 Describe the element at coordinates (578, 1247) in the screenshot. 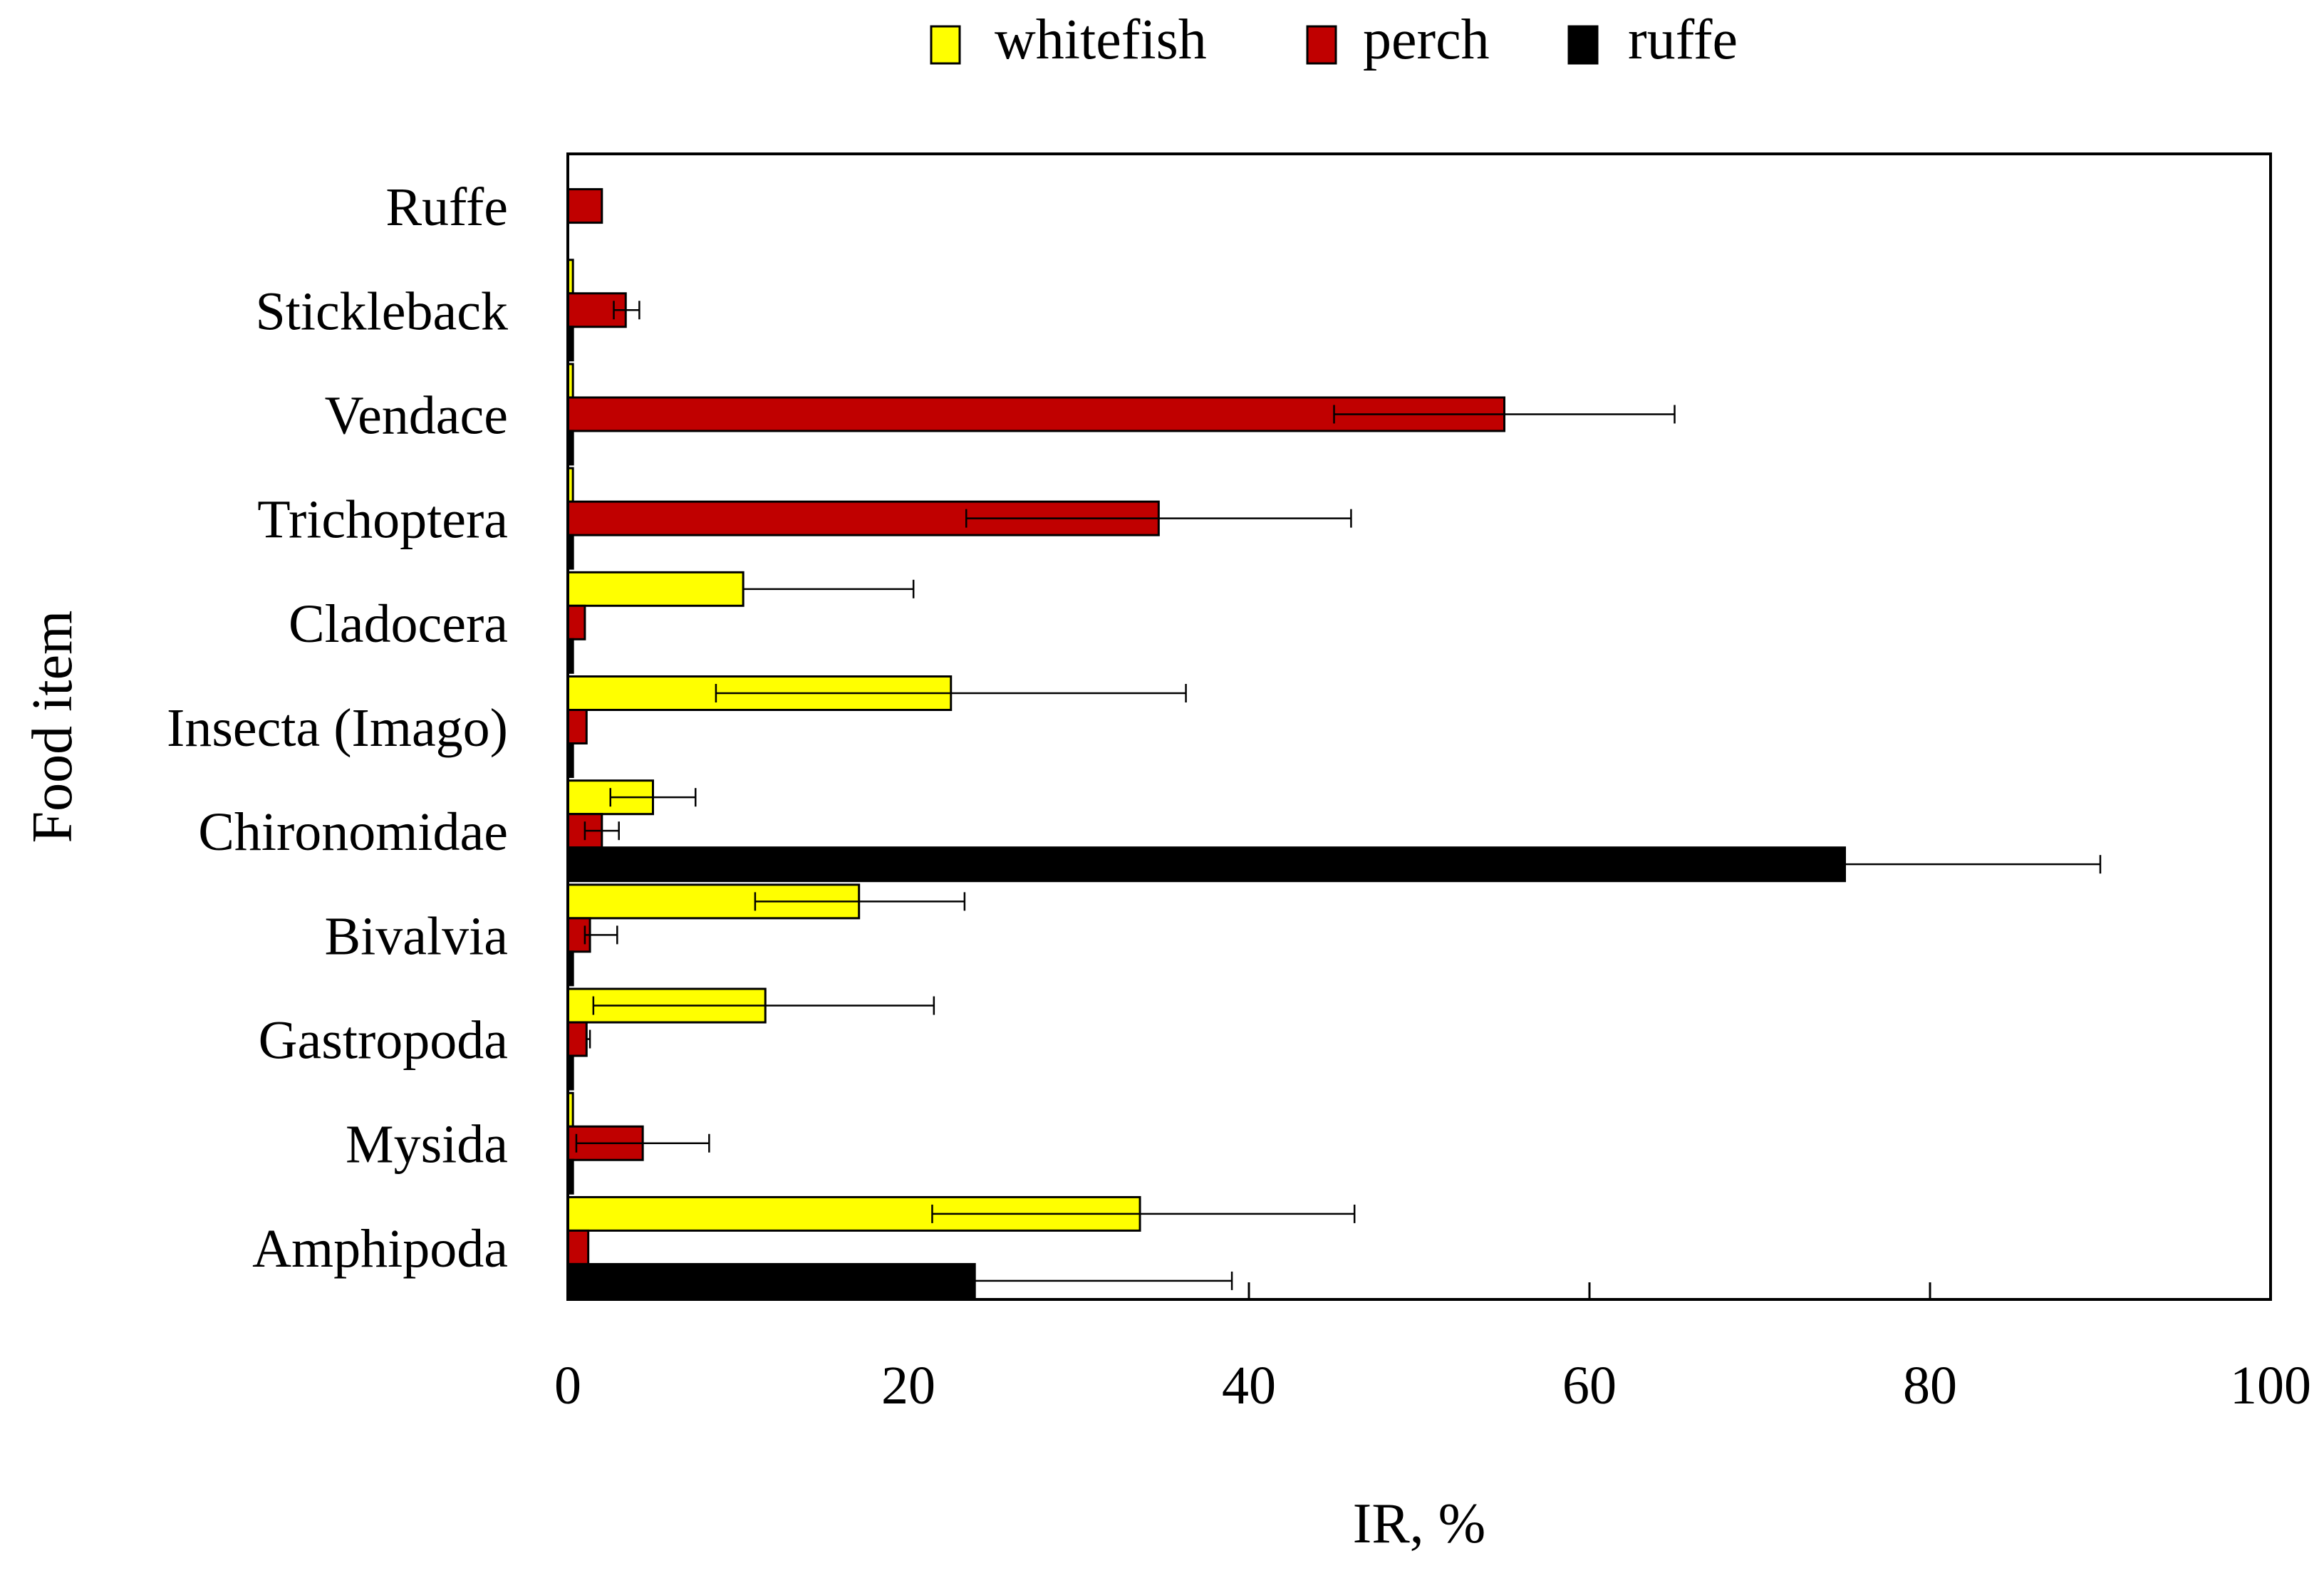

I see `bar-perch-amphipoda` at that location.